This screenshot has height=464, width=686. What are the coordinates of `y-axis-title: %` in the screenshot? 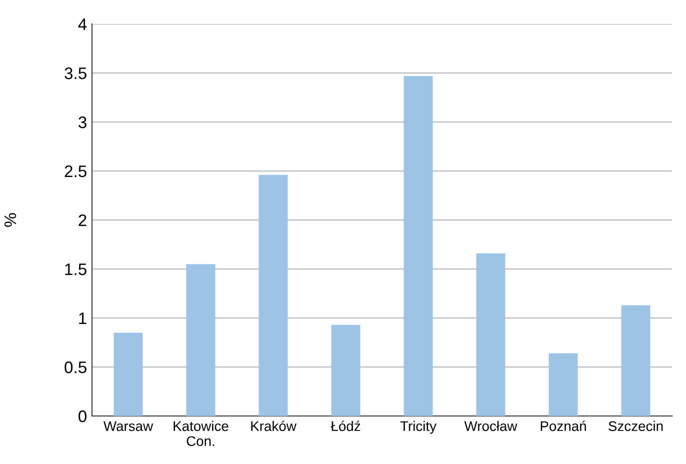 It's located at (10, 220).